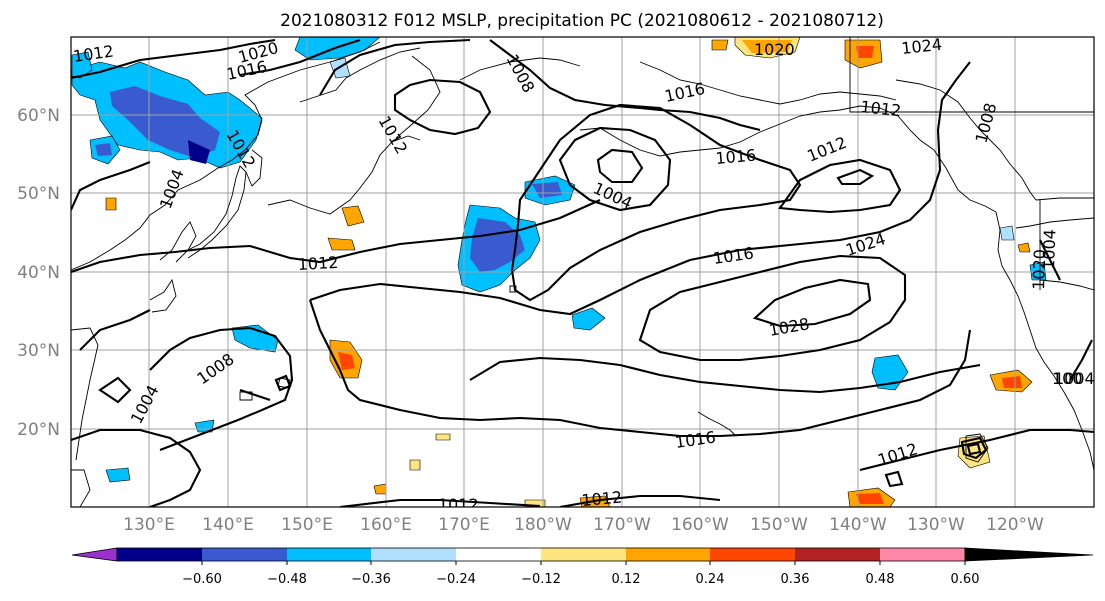  What do you see at coordinates (795, 579) in the screenshot?
I see `colorbar-label: 0.36` at bounding box center [795, 579].